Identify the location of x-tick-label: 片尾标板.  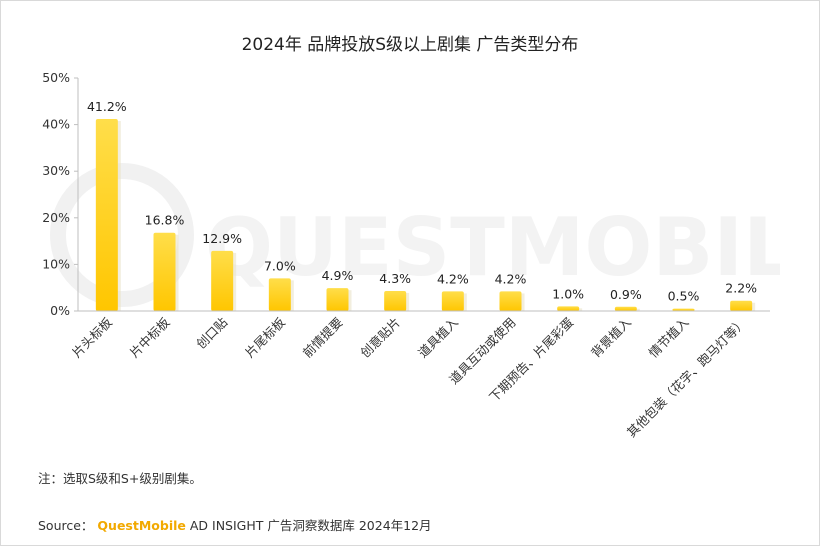
(265, 337).